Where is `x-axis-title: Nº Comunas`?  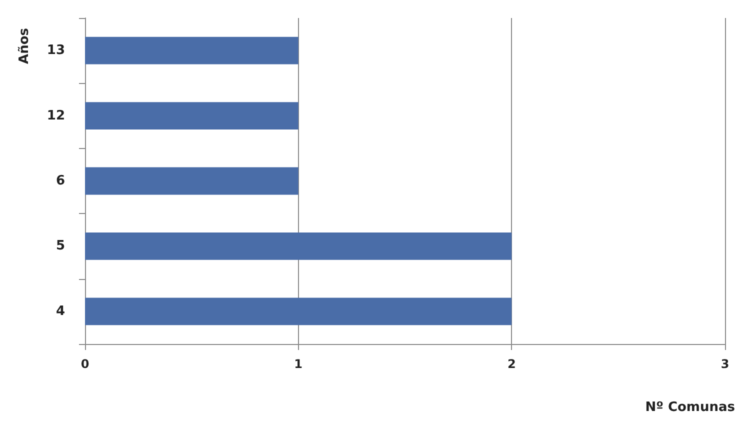 x-axis-title: Nº Comunas is located at coordinates (690, 407).